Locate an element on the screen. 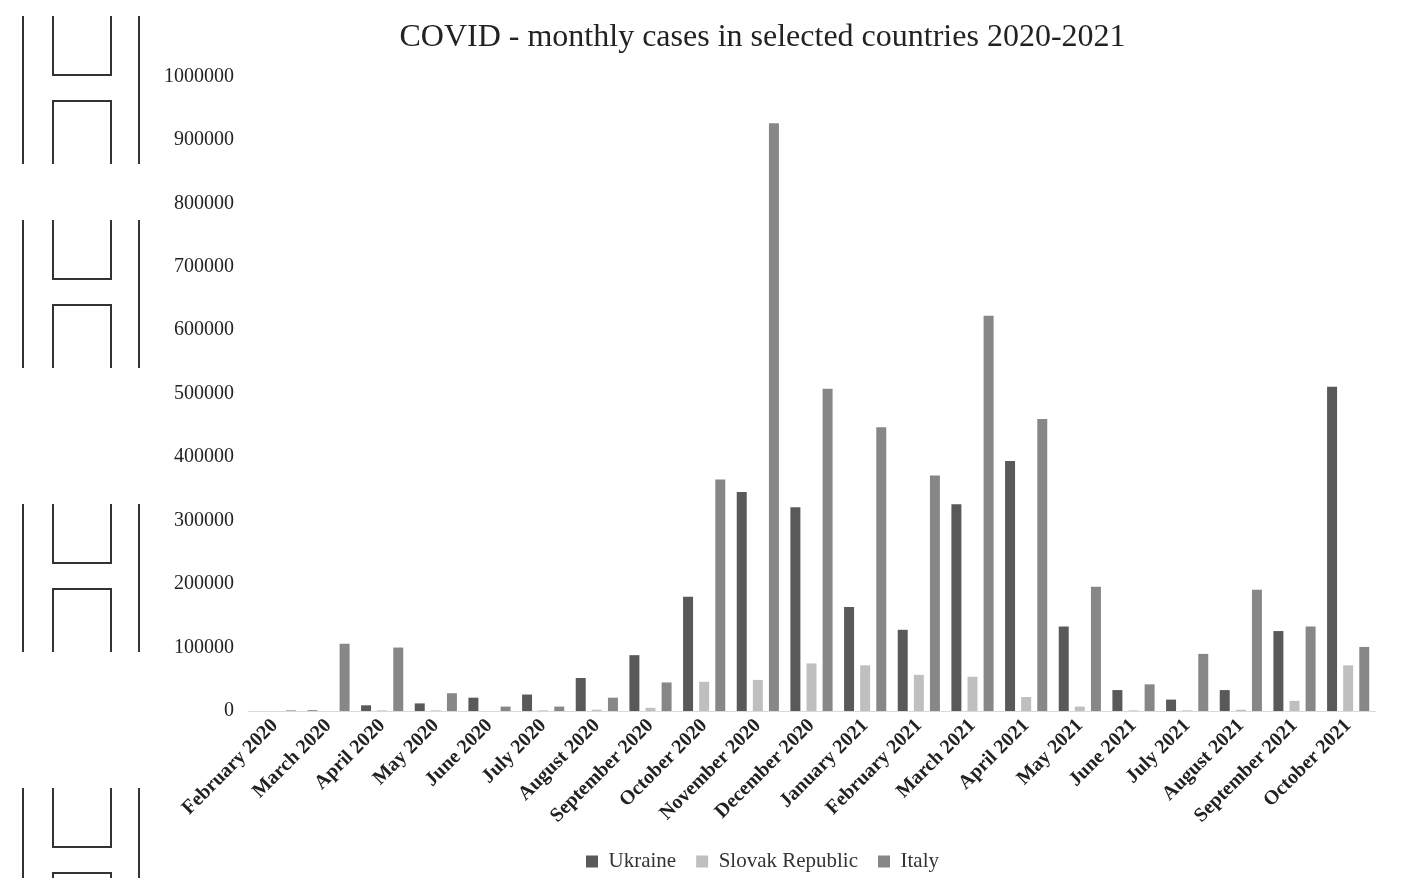 The height and width of the screenshot is (890, 1407). y-tick-label: 1000000 is located at coordinates (199, 74).